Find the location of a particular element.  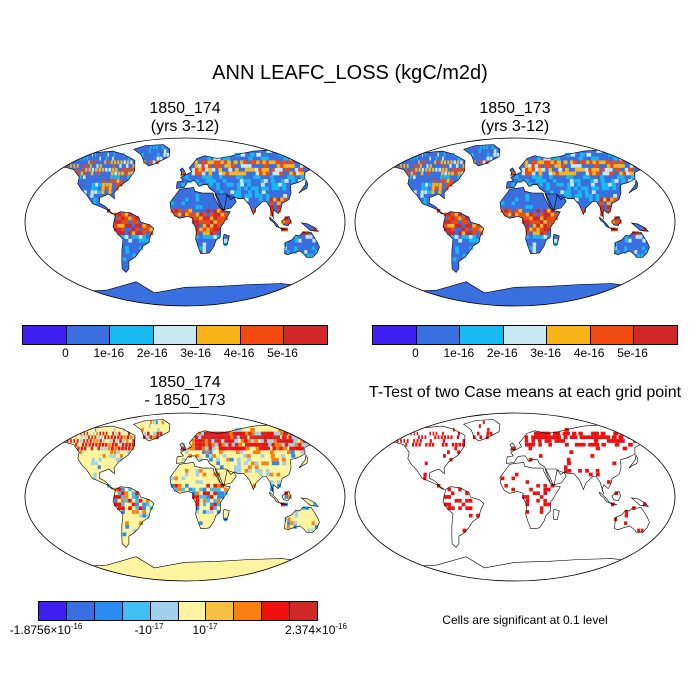

coastline-europeAsia is located at coordinates (253, 184).